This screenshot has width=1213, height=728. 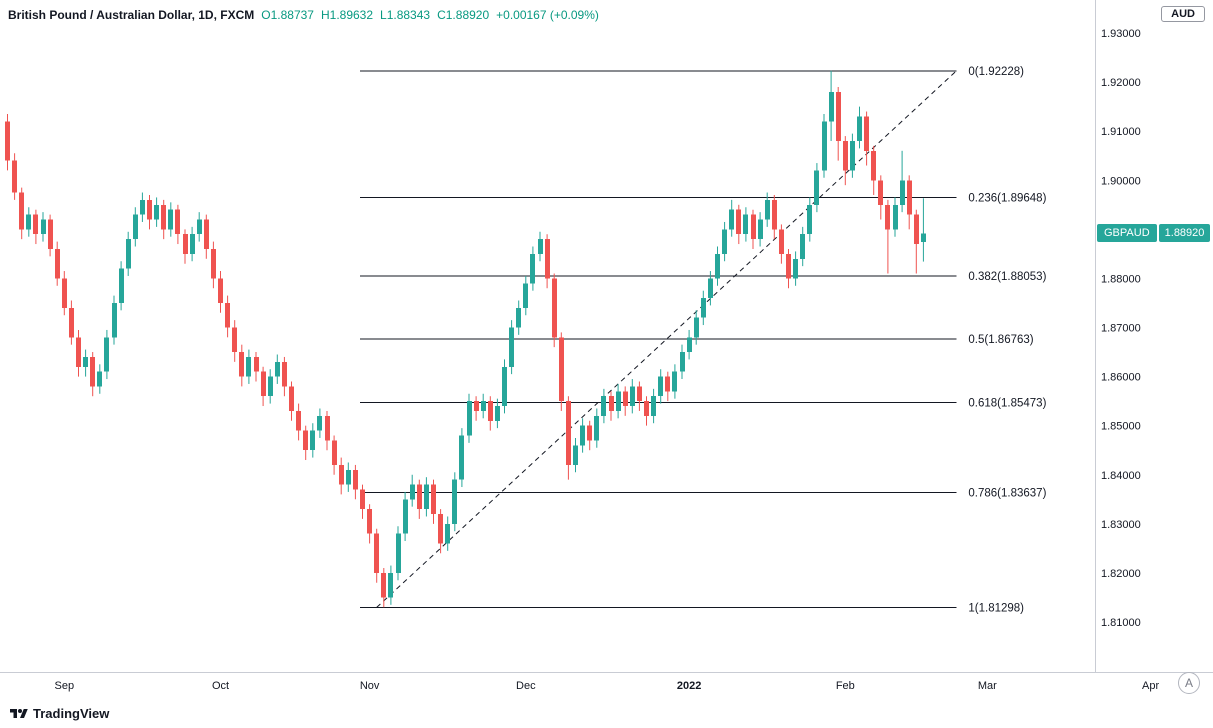 What do you see at coordinates (547, 15) in the screenshot?
I see `legend-change-value: +0.00167 (+0.09%)` at bounding box center [547, 15].